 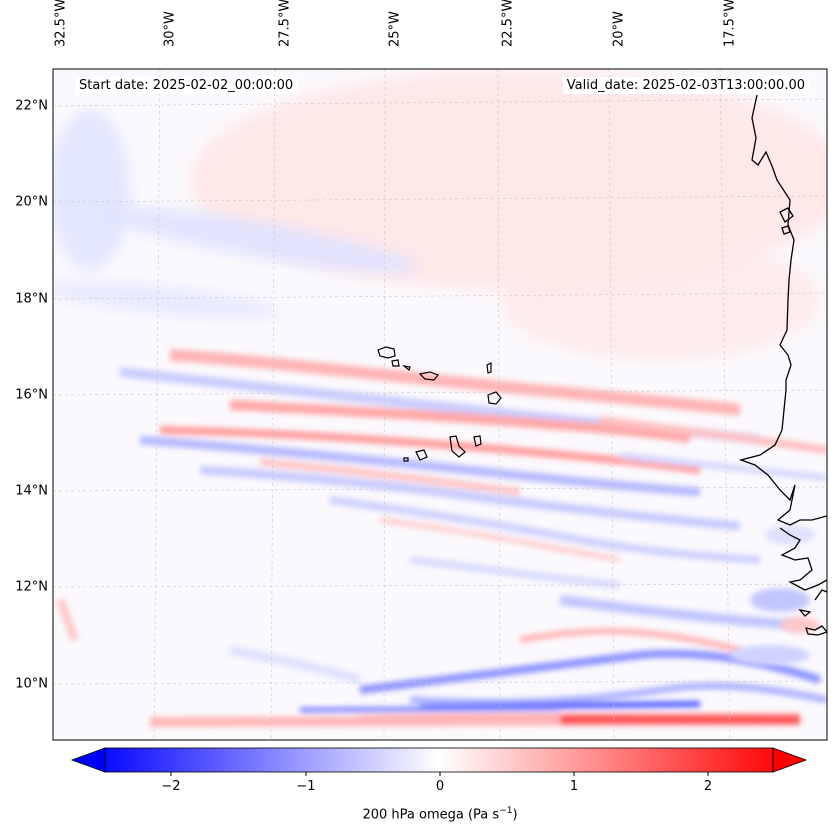 I want to click on colorbar-tick-label: 1, so click(x=574, y=786).